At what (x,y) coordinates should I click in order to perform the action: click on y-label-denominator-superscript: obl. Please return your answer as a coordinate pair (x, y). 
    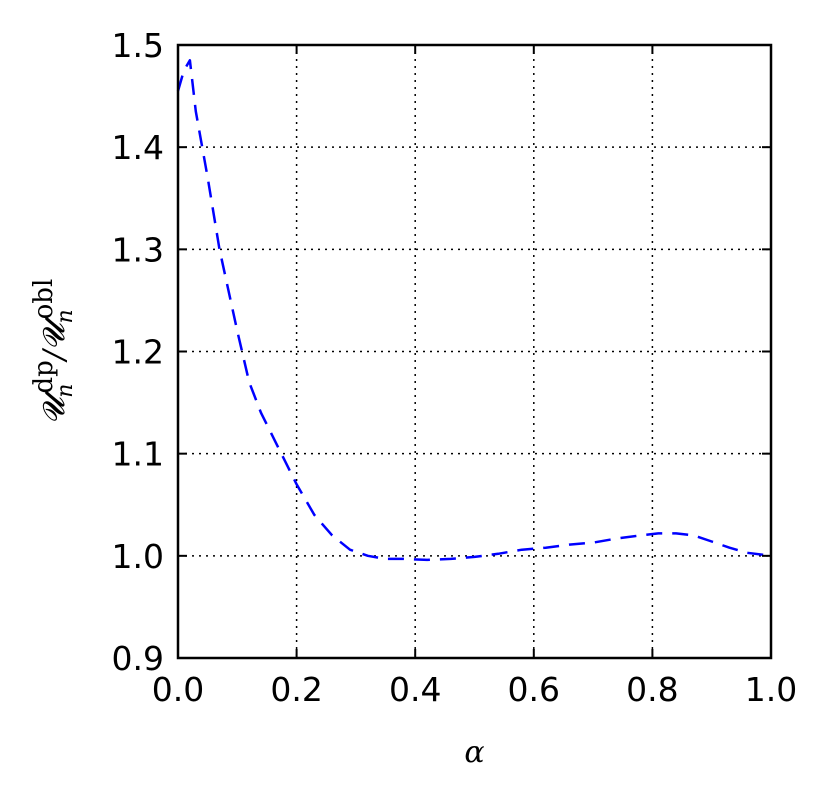
    Looking at the image, I should click on (44, 299).